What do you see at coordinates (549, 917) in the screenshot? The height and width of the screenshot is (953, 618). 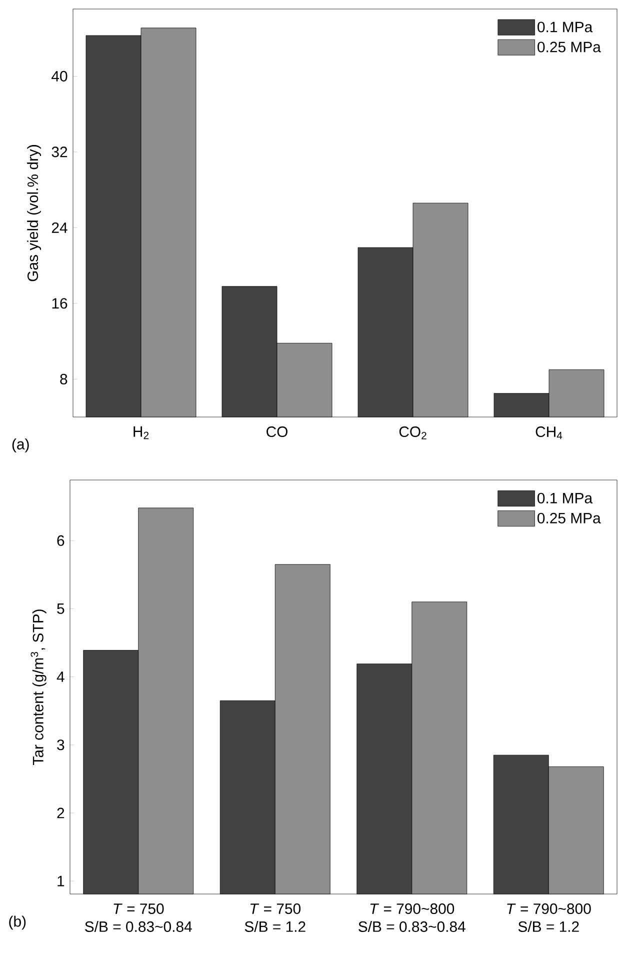 I see `x-tick-label: T = 790~800 S/B = 1.2` at bounding box center [549, 917].